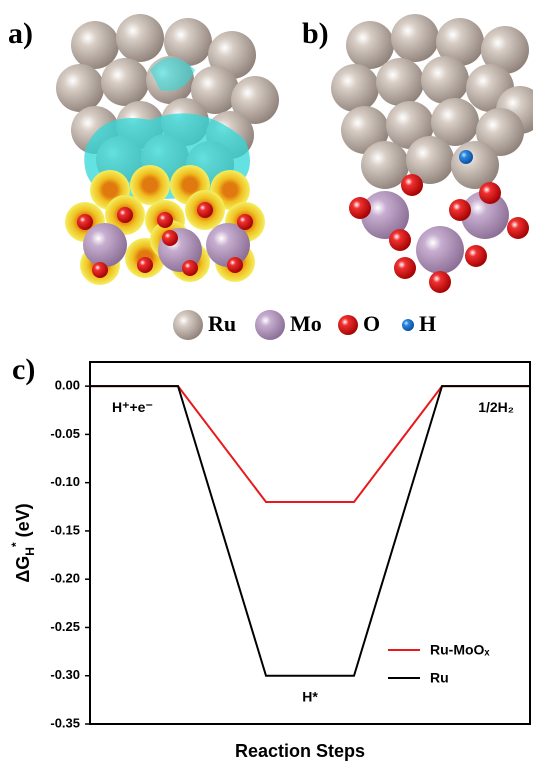 The width and height of the screenshot is (533, 763). What do you see at coordinates (310, 696) in the screenshot?
I see `annotation: H*` at bounding box center [310, 696].